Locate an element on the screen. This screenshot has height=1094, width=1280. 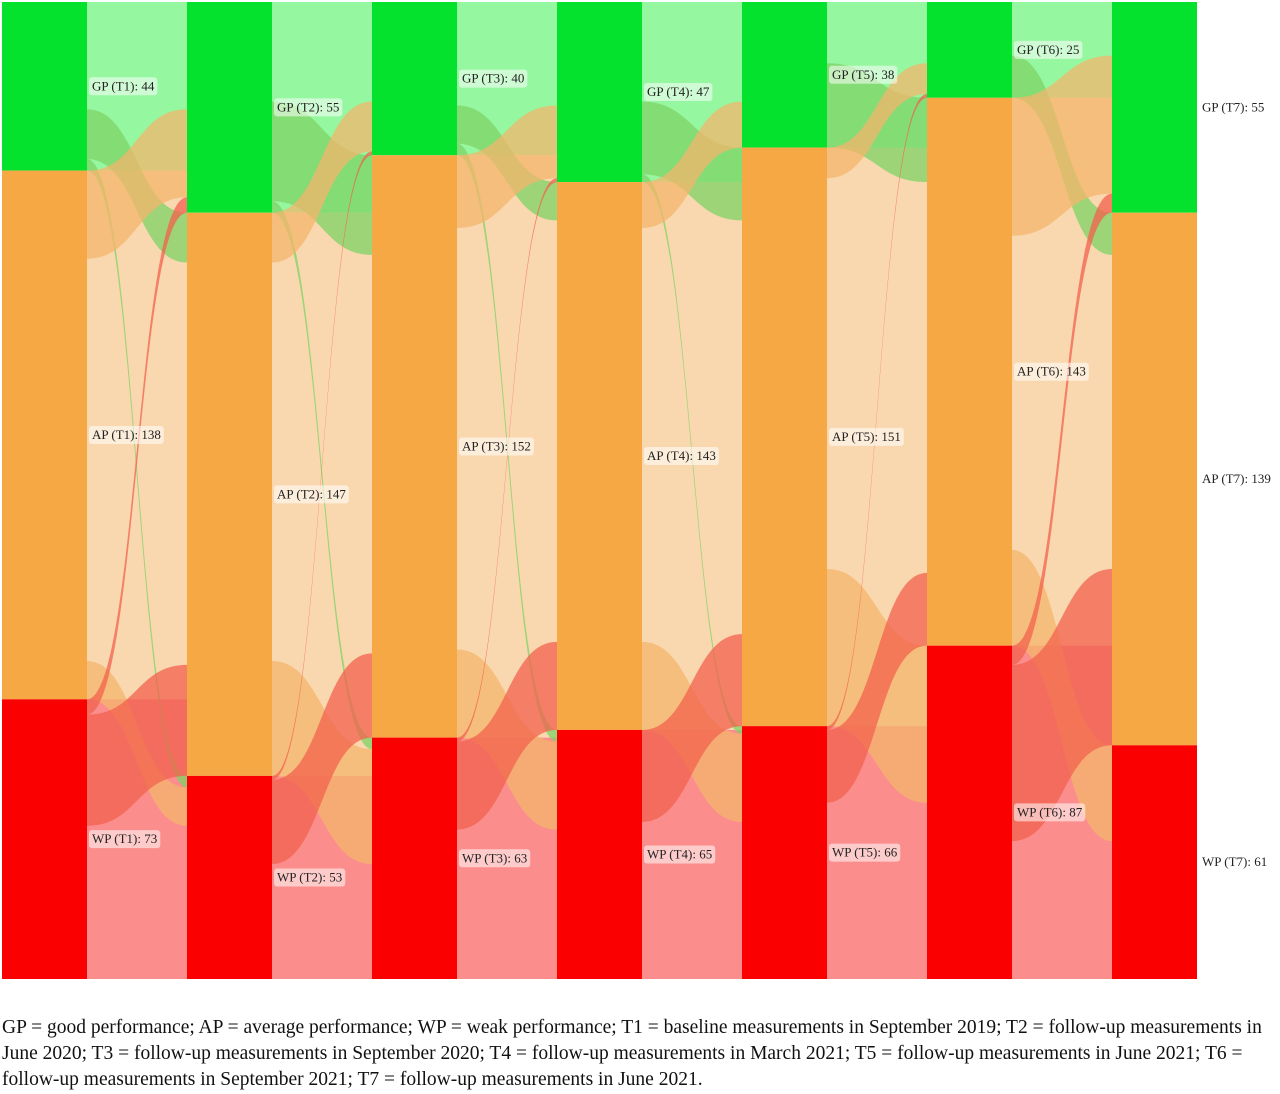
flow-gp-to-wp-t1 is located at coordinates (137, 473).